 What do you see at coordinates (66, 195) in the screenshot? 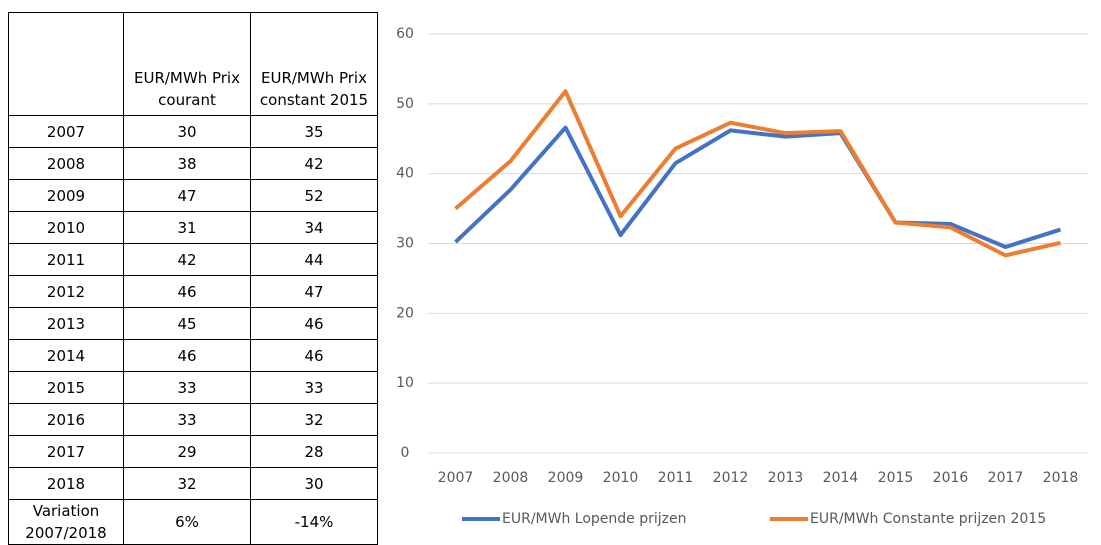
I see `table-cell: 2009` at bounding box center [66, 195].